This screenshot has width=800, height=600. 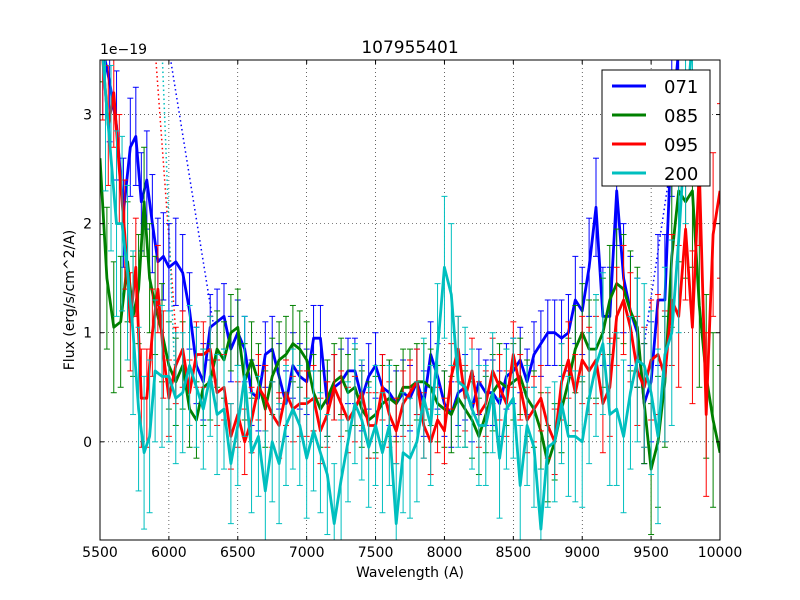 What do you see at coordinates (376, 553) in the screenshot?
I see `x-tick-label: 7500` at bounding box center [376, 553].